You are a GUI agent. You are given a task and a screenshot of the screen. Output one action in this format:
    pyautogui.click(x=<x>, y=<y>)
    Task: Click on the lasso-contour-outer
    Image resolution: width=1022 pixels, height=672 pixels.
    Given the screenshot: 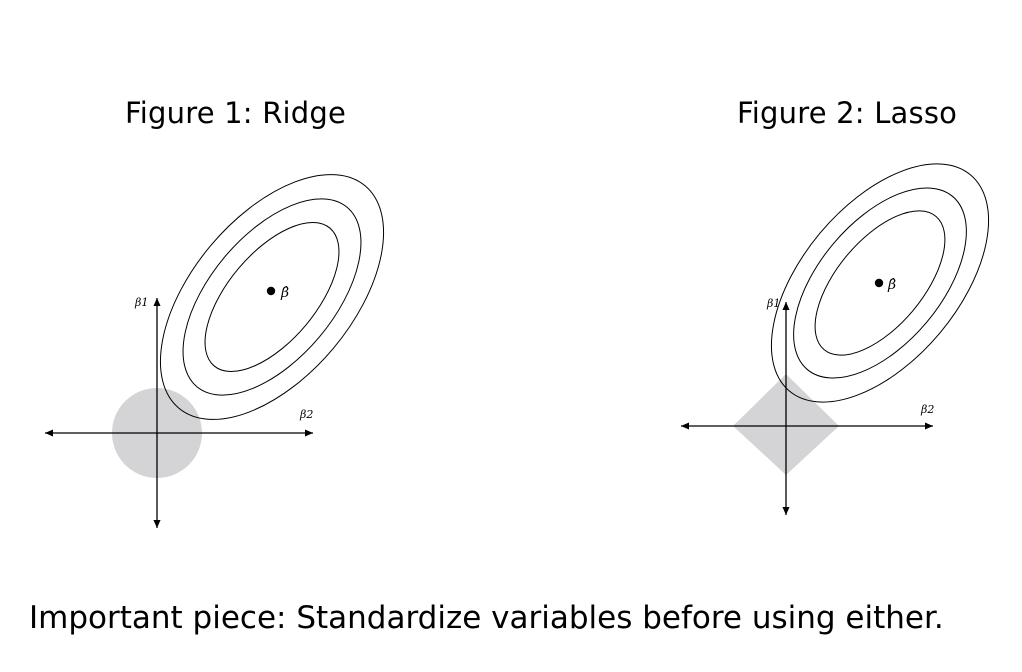 What is the action you would take?
    pyautogui.click(x=880, y=283)
    